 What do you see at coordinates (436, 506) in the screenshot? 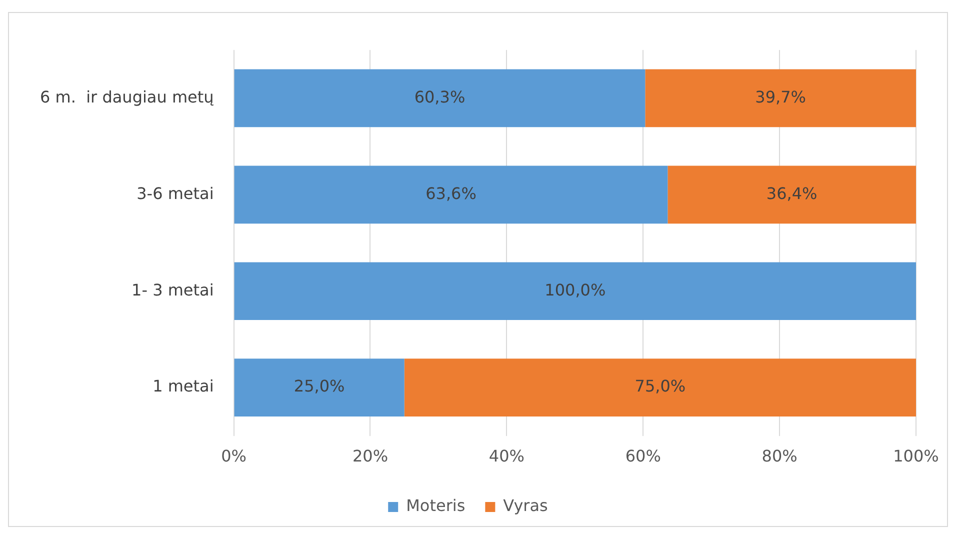
I see `legend-label: Moteris` at bounding box center [436, 506].